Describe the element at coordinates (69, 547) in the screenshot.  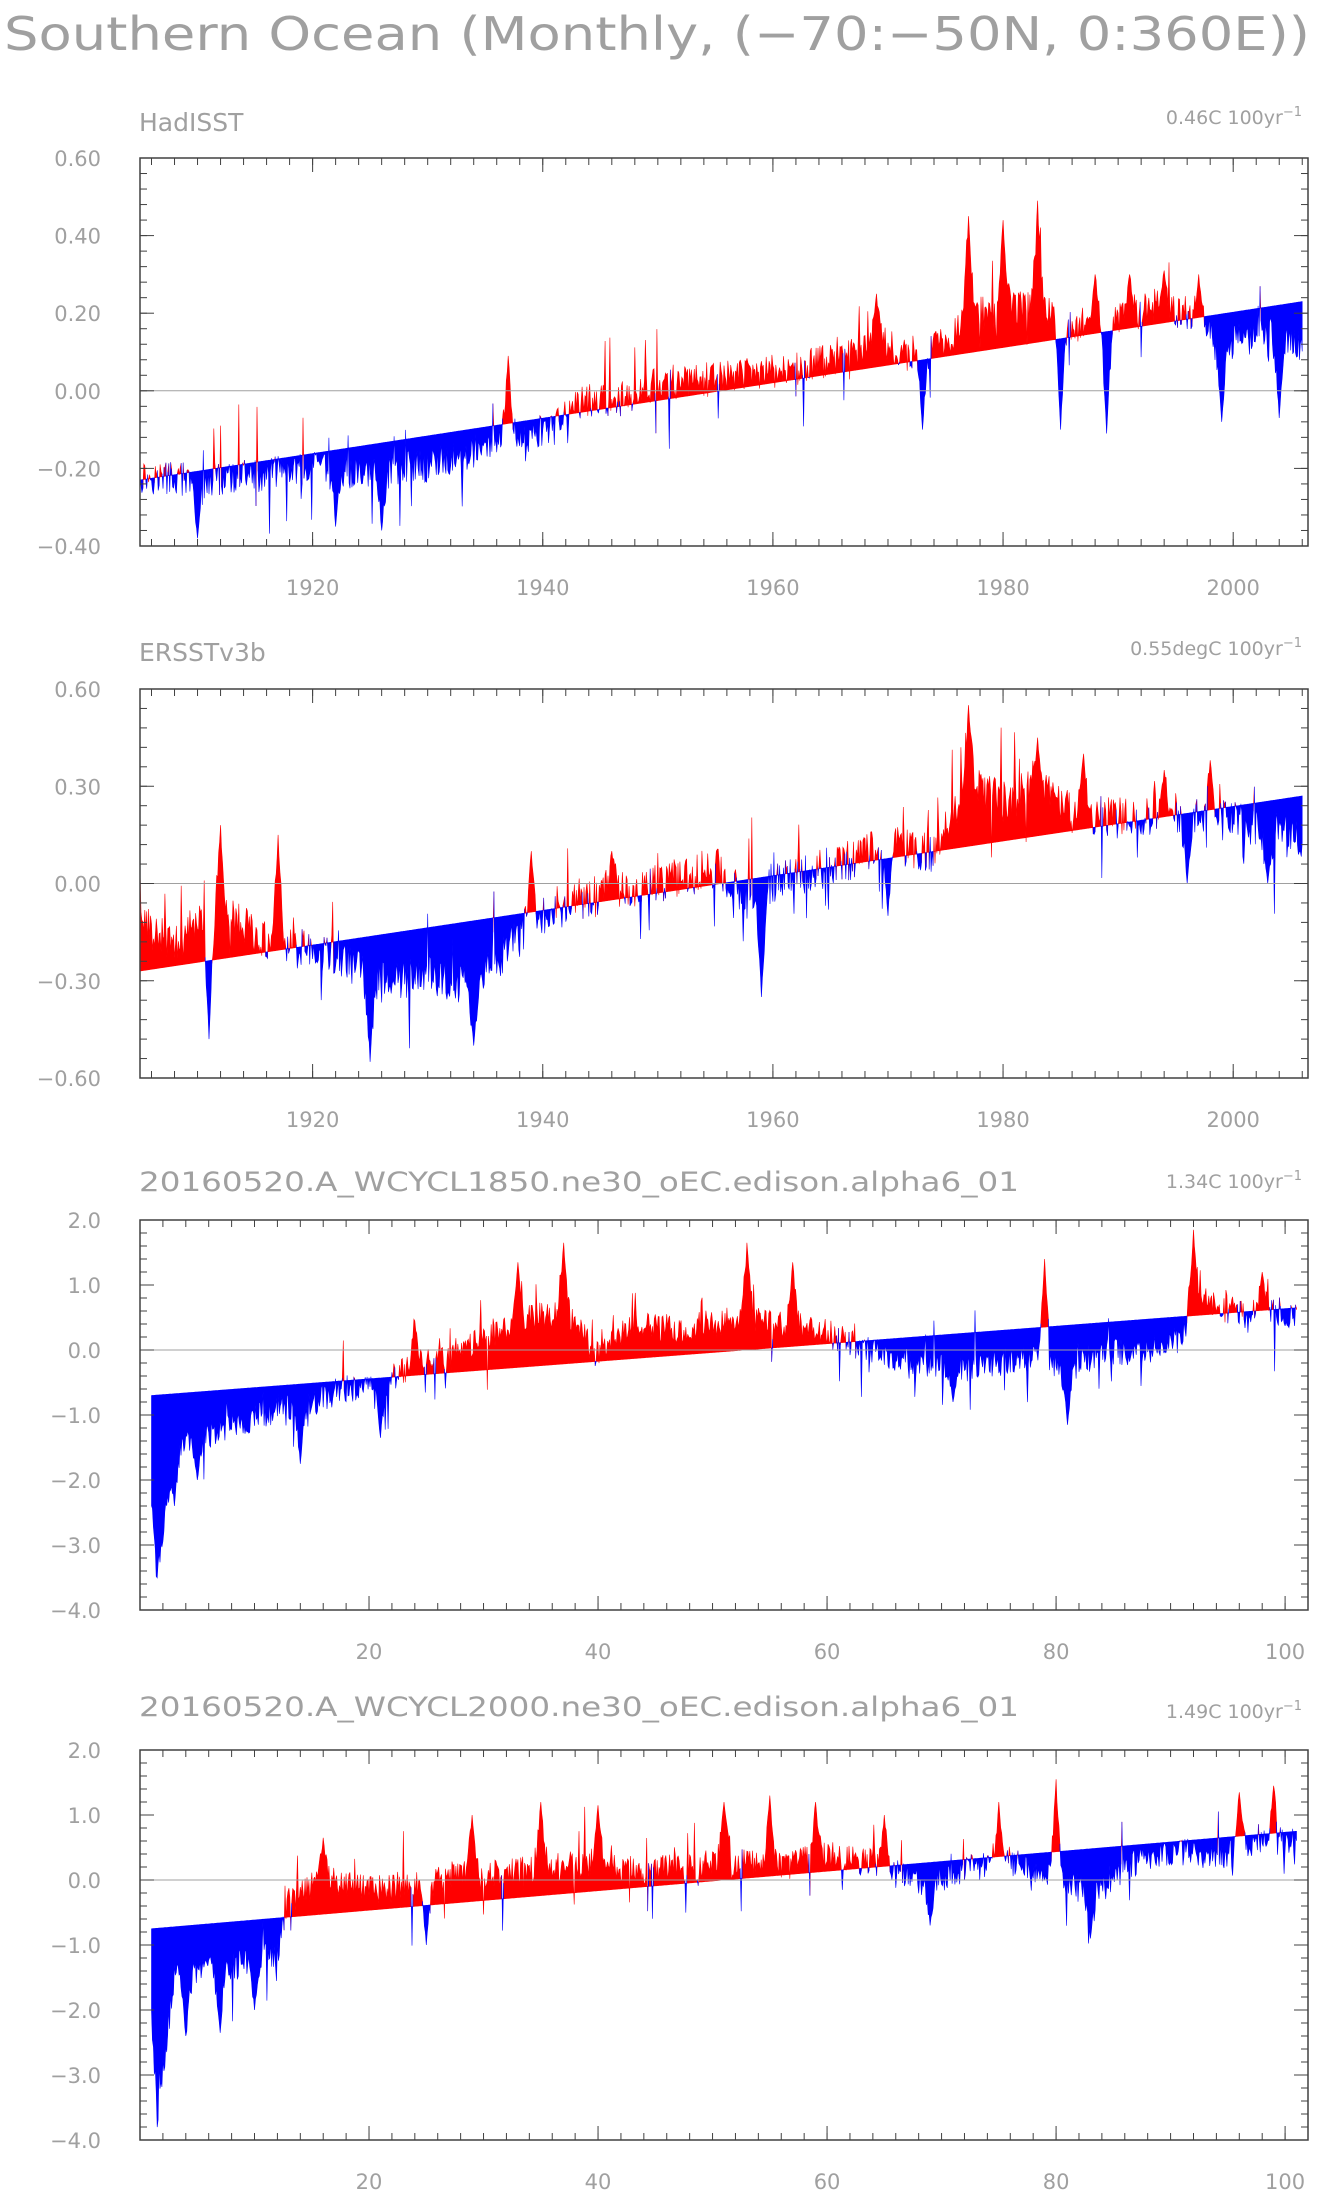
I see `y-tick-label: −0.40` at that location.